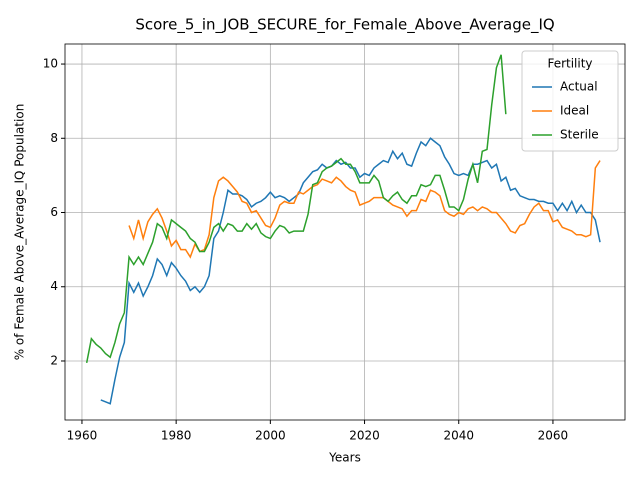 This screenshot has width=640, height=480. What do you see at coordinates (458, 436) in the screenshot?
I see `x-tick-label: 2040` at bounding box center [458, 436].